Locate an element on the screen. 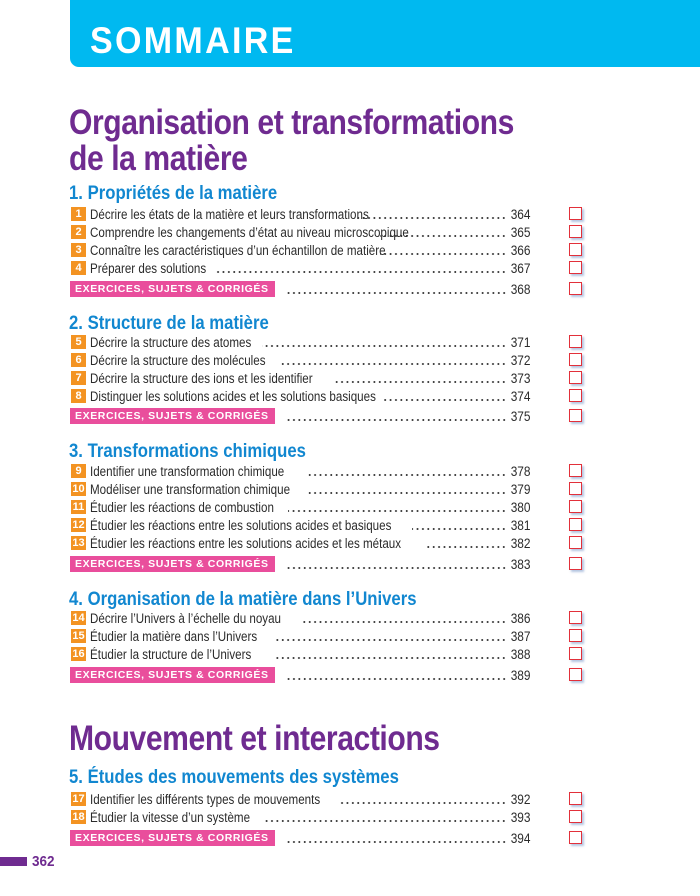 The width and height of the screenshot is (700, 896). lesson-number-badge: 18 is located at coordinates (78, 817).